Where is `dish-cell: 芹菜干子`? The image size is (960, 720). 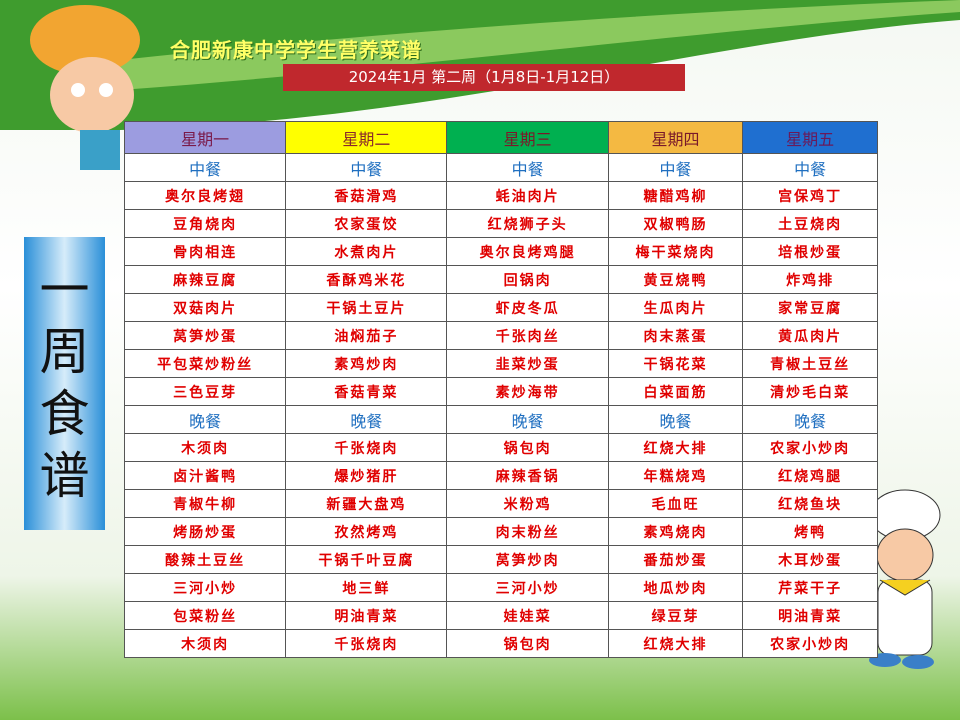 dish-cell: 芹菜干子 is located at coordinates (810, 587).